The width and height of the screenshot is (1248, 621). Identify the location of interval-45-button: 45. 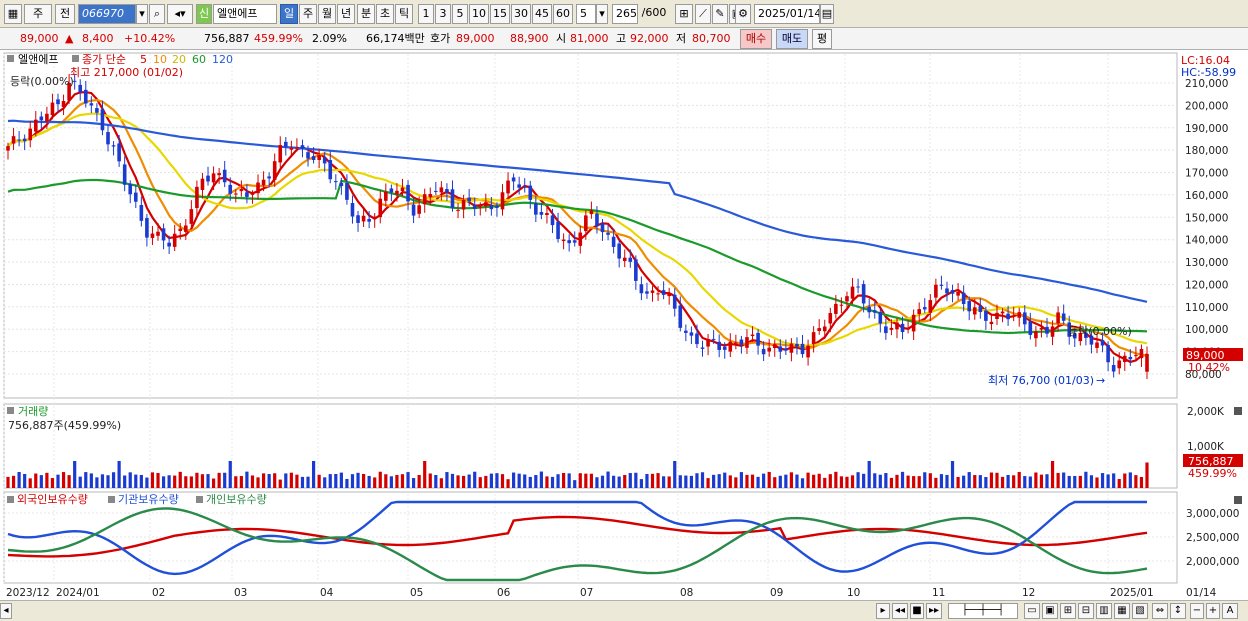
(542, 14).